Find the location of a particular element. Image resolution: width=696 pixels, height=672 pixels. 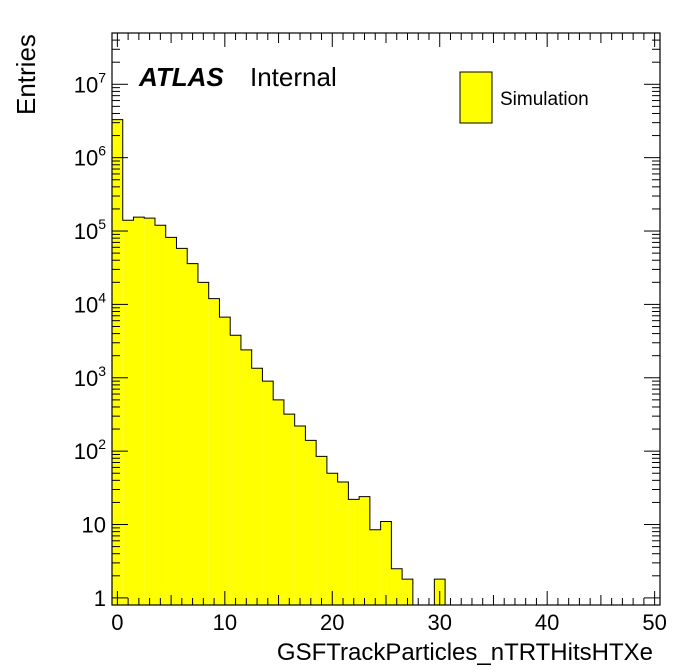

y-tick-label: 10³ is located at coordinates (90, 377).